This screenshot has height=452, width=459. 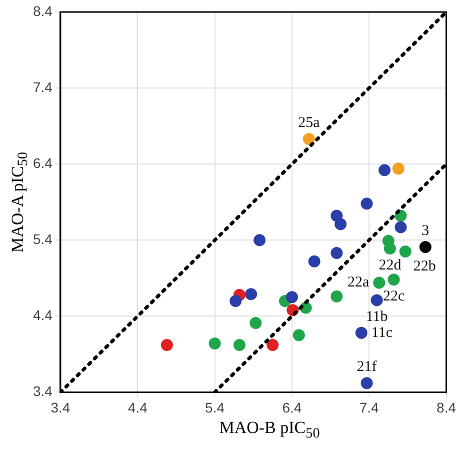 I want to click on x-tick-label: 4.4, so click(x=138, y=407).